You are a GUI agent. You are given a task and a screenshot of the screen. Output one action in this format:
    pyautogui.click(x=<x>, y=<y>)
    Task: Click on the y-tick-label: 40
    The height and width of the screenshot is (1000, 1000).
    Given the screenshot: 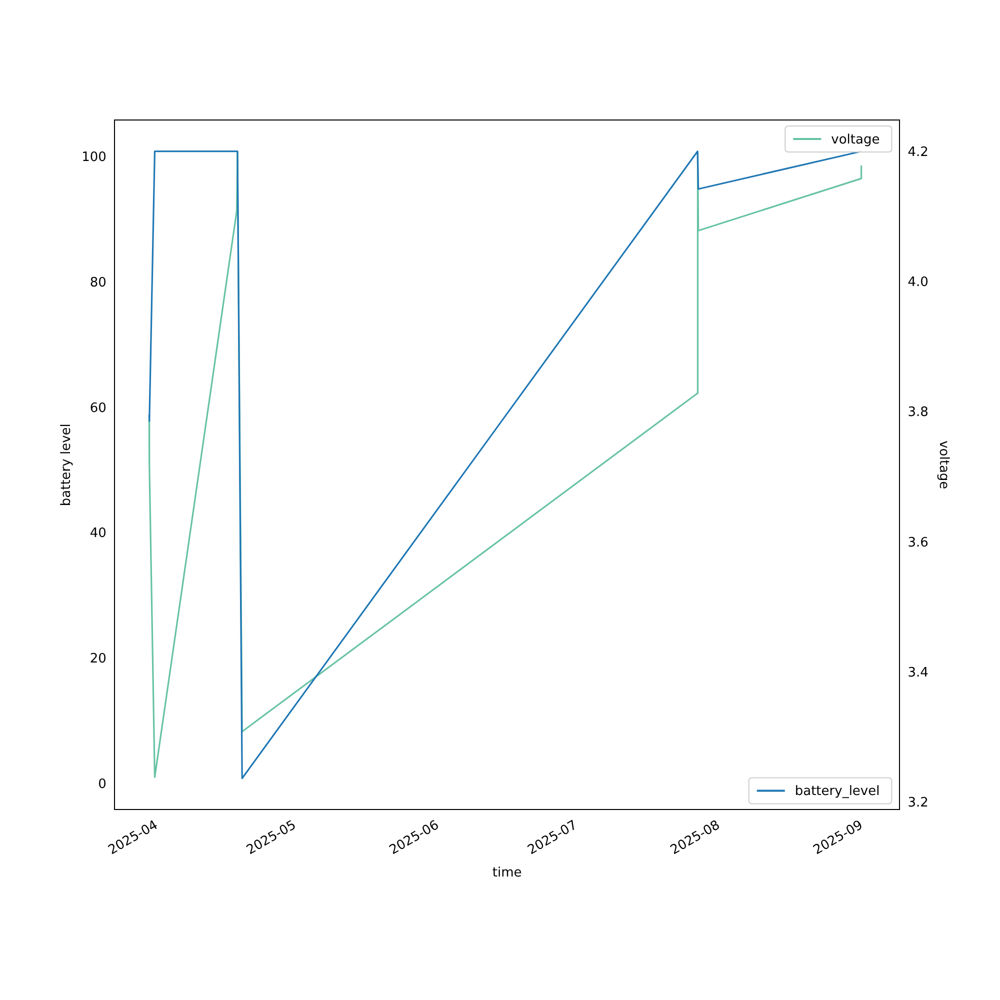 What is the action you would take?
    pyautogui.click(x=98, y=534)
    